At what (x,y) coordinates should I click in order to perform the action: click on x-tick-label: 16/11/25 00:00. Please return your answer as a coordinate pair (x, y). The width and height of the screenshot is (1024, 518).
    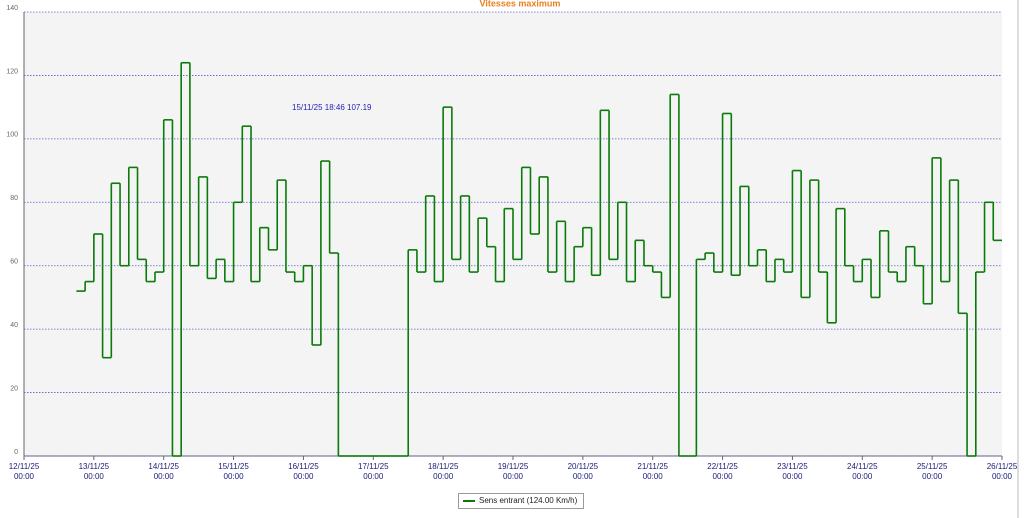
    Looking at the image, I should click on (303, 471).